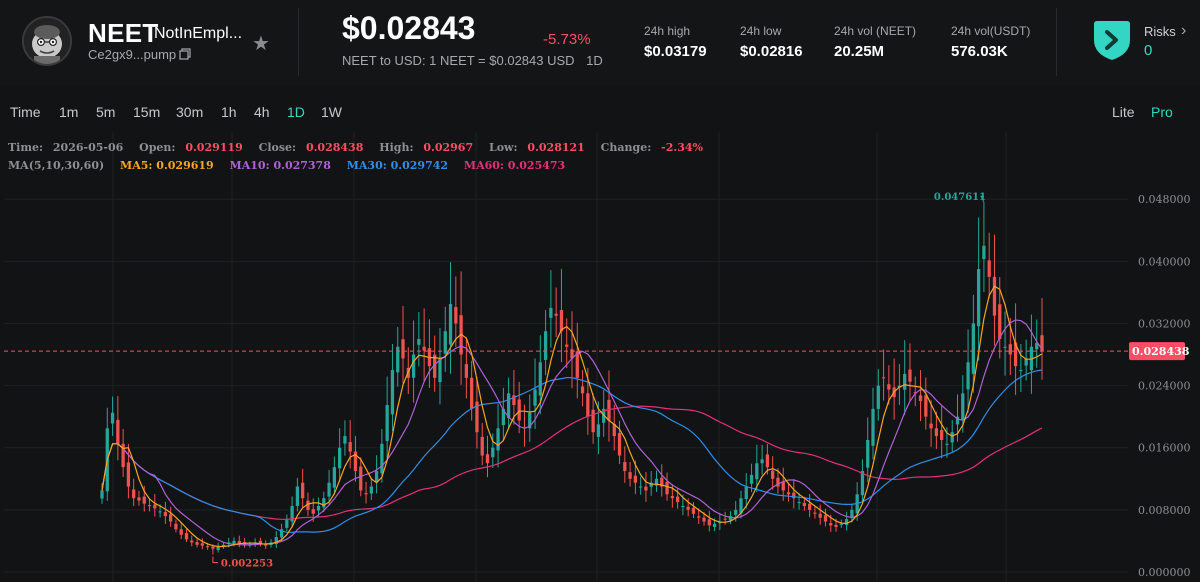  I want to click on tab-1d: 1D, so click(296, 112).